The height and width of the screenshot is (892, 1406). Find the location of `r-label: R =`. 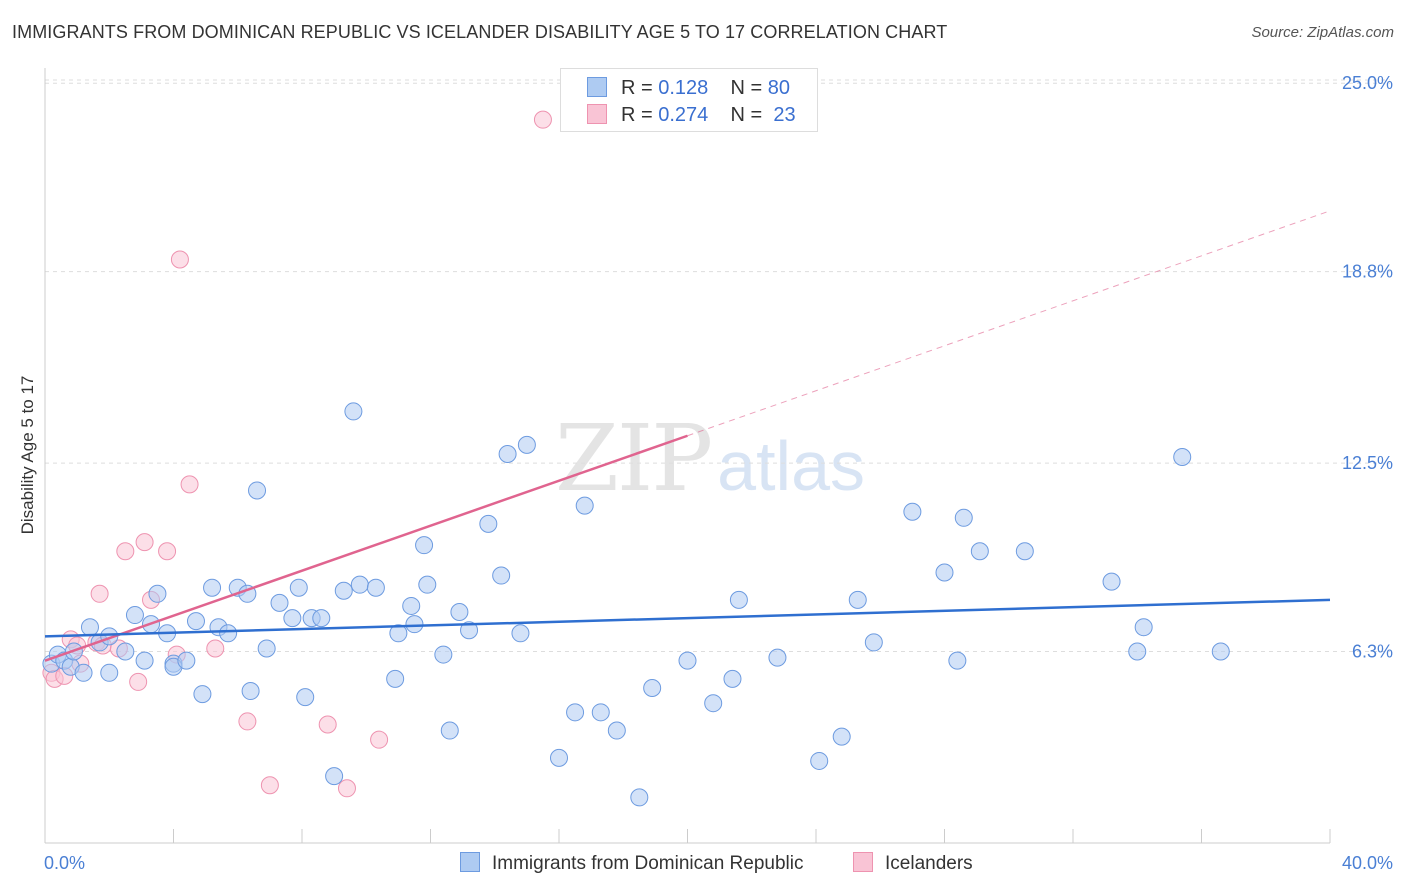

r-label: R = is located at coordinates (637, 88).